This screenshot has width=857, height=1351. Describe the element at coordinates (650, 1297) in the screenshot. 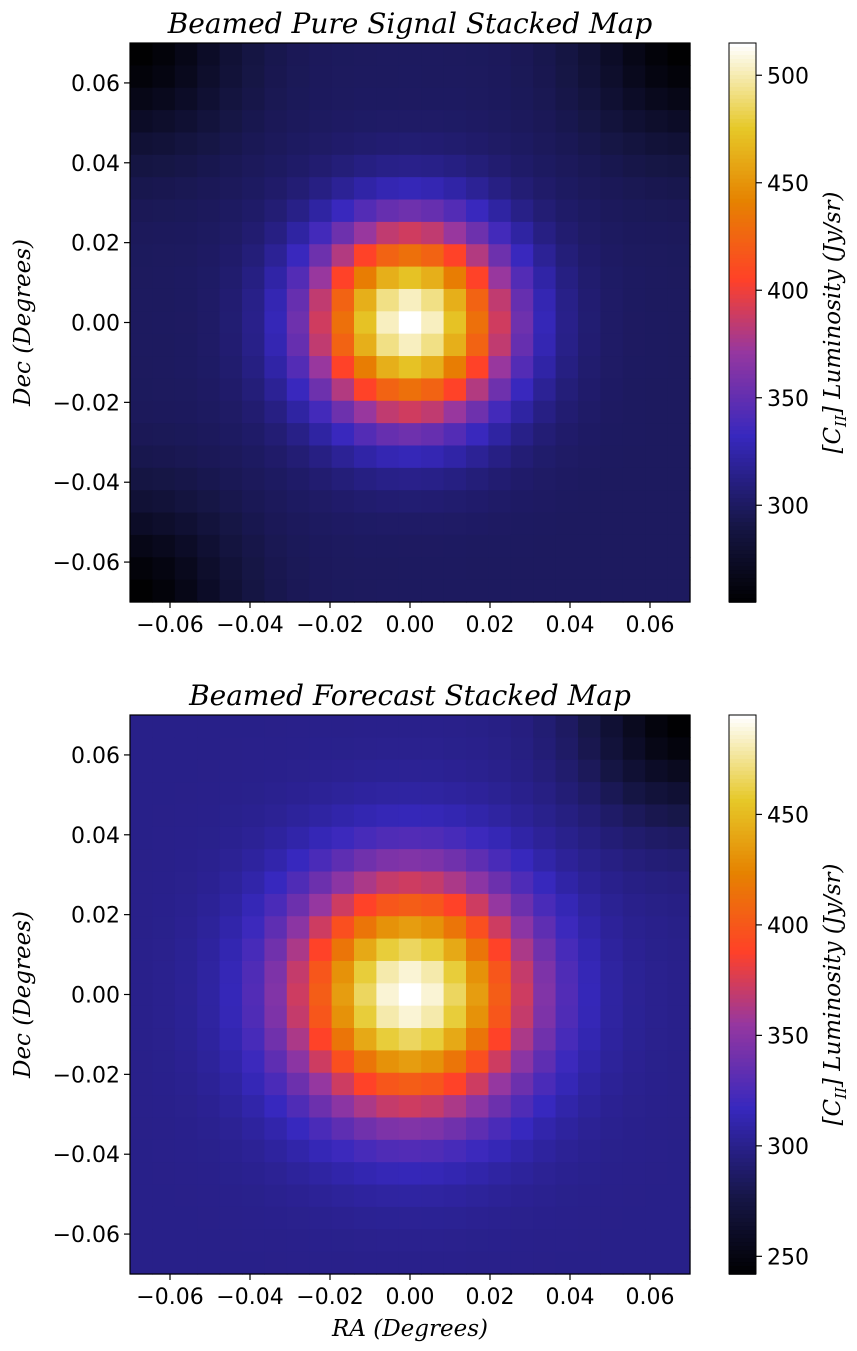

I see `x-tick-label: 0.06` at that location.